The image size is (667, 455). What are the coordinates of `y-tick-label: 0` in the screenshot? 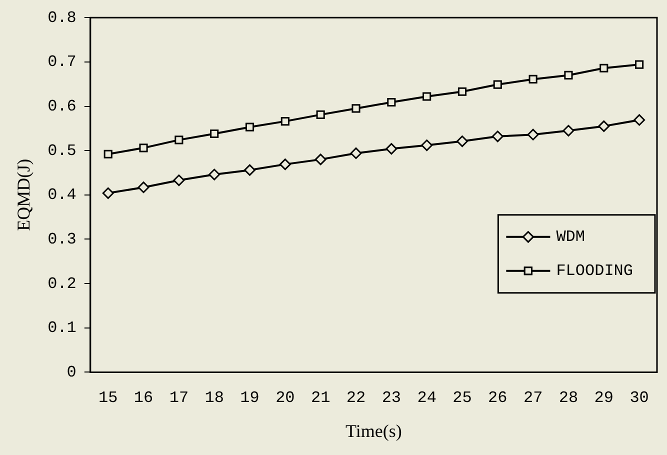 It's located at (71, 372).